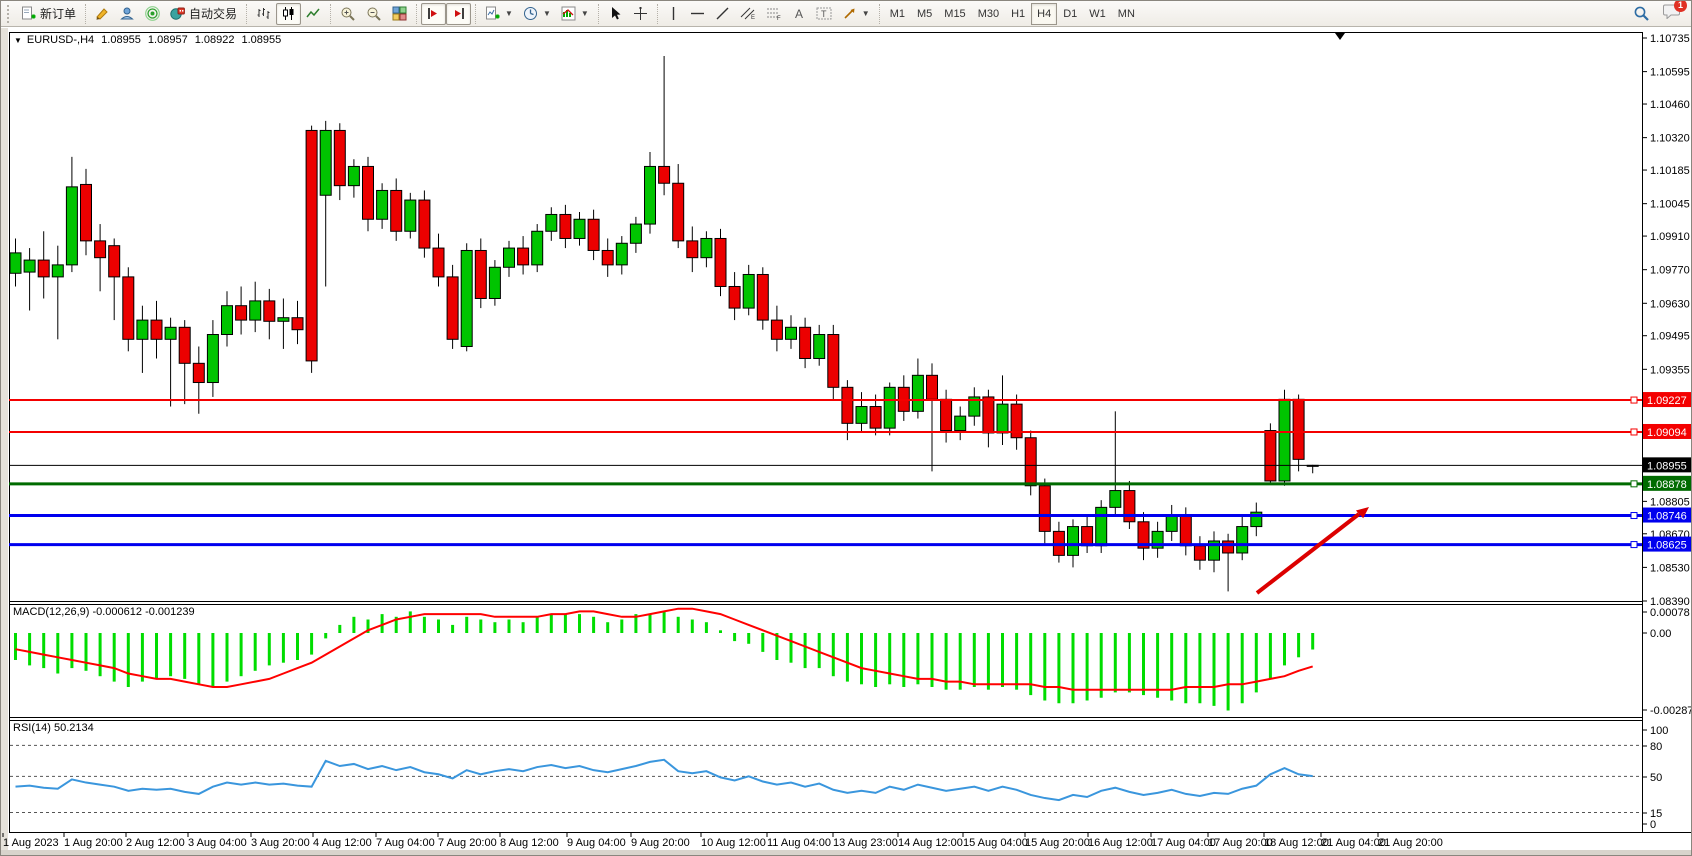  I want to click on equidistant-channel-tool-button: E, so click(748, 14).